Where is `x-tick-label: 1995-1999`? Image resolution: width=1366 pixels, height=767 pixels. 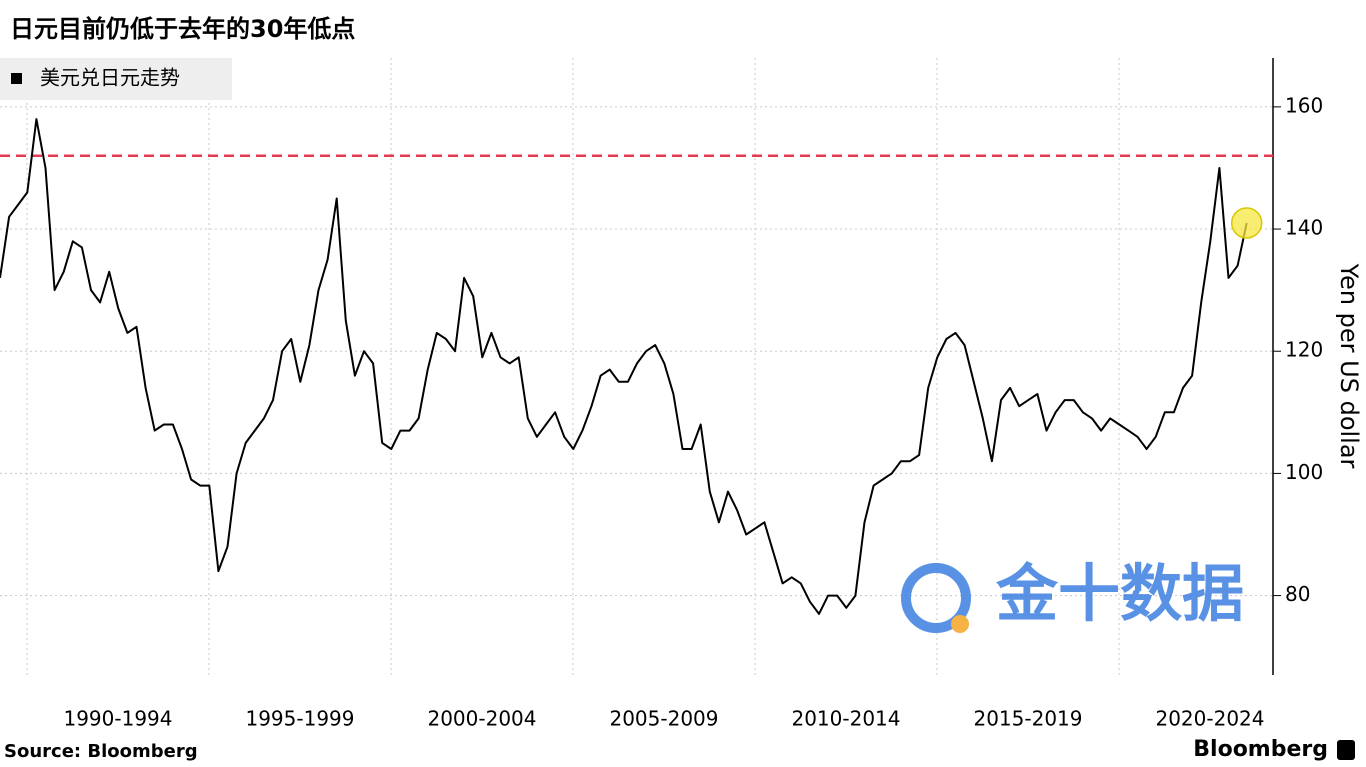
x-tick-label: 1995-1999 is located at coordinates (299, 719).